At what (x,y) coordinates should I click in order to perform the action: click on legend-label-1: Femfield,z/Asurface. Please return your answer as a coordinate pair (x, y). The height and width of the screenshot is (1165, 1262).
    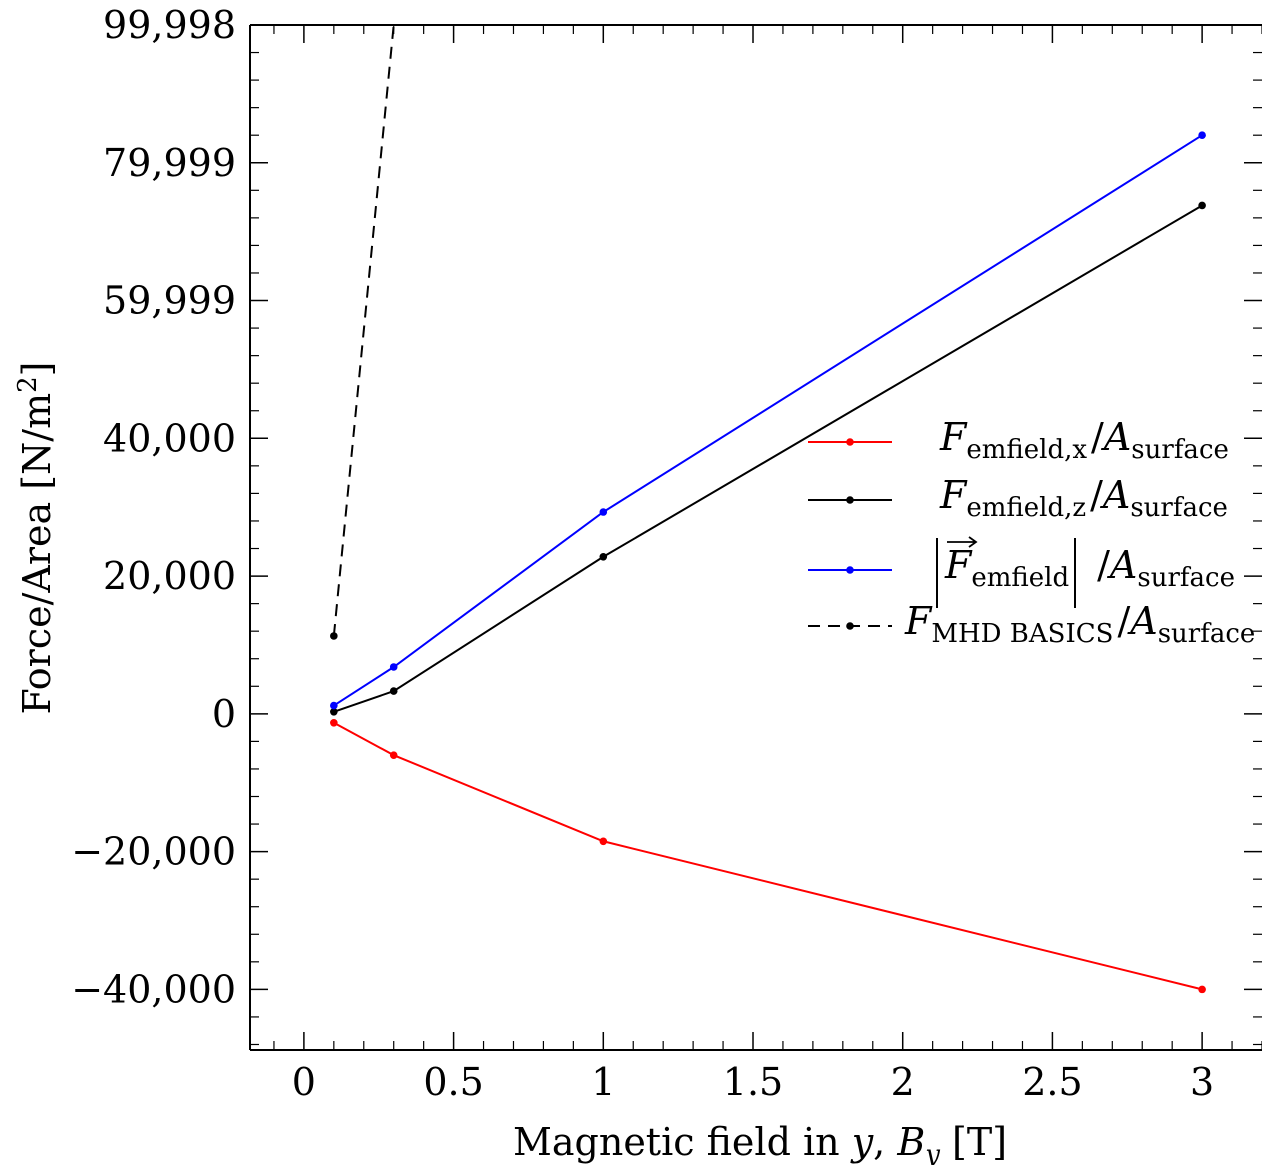
    Looking at the image, I should click on (1083, 498).